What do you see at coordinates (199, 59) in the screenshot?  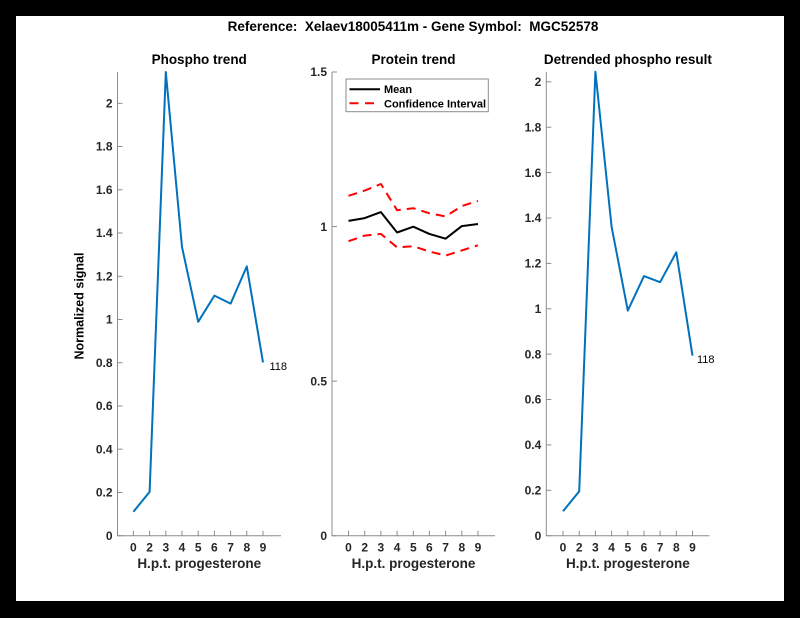 I see `svg-text: Phospho trend` at bounding box center [199, 59].